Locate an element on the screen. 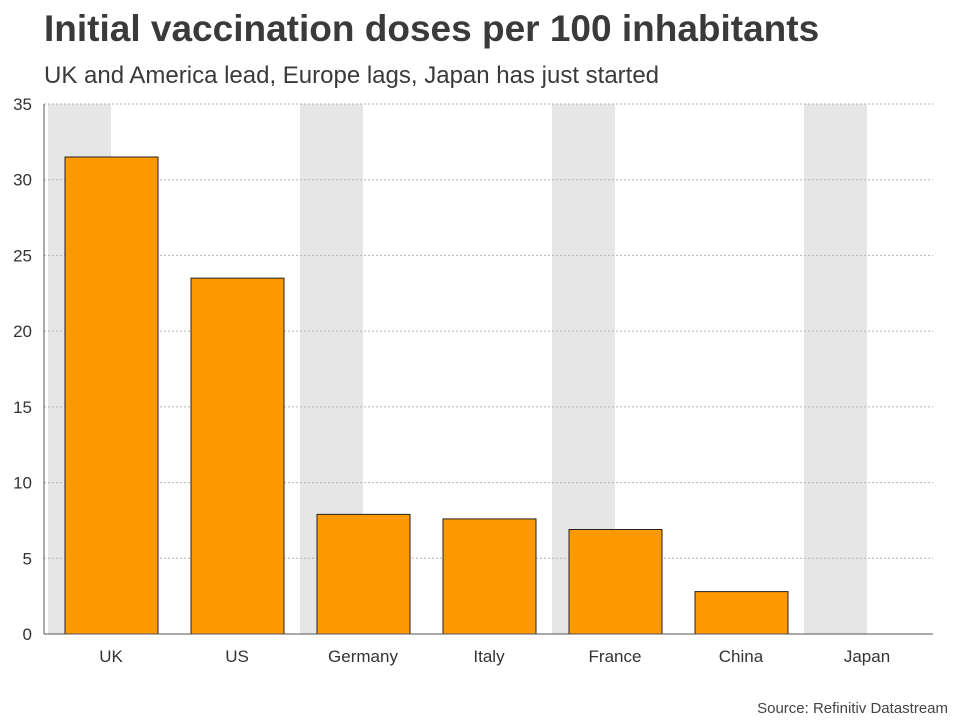 This screenshot has height=720, width=960. x-tick-label: UK is located at coordinates (111, 656).